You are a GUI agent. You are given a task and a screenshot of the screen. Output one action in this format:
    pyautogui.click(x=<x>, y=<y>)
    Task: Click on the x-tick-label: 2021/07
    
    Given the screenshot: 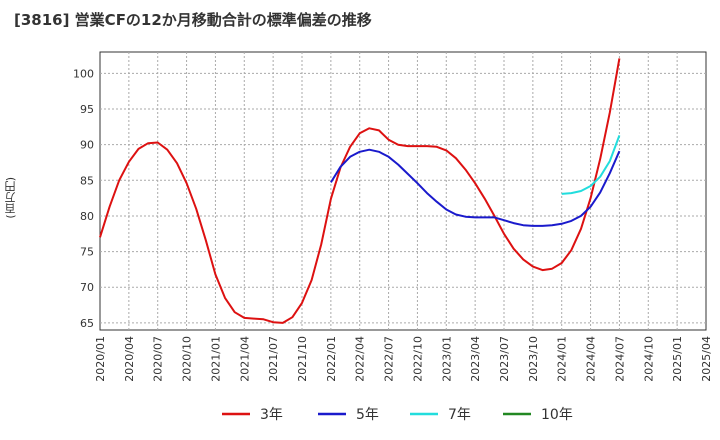 What is the action you would take?
    pyautogui.click(x=273, y=359)
    